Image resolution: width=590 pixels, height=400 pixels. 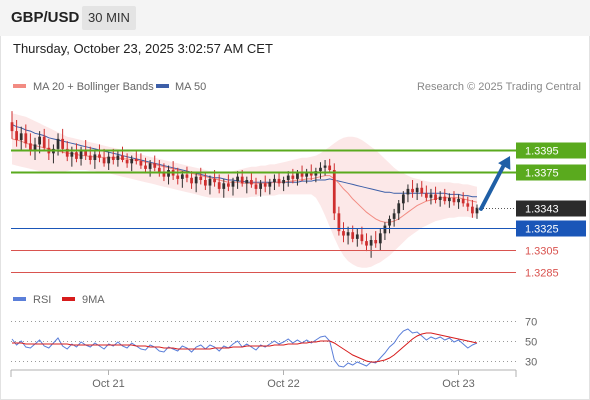 What do you see at coordinates (109, 87) in the screenshot?
I see `main-legend: MA 20 + Bollinger Bands MA 50` at bounding box center [109, 87].